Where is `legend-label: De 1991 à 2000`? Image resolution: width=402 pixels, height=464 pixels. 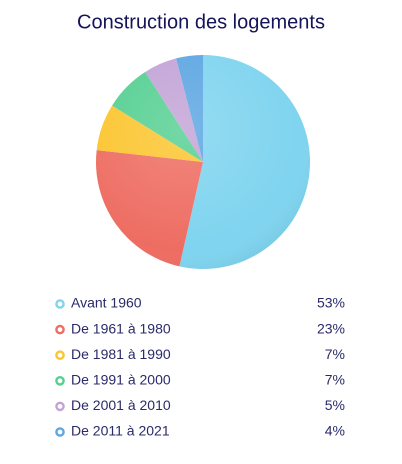
legend-label: De 1991 à 2000 is located at coordinates (121, 380).